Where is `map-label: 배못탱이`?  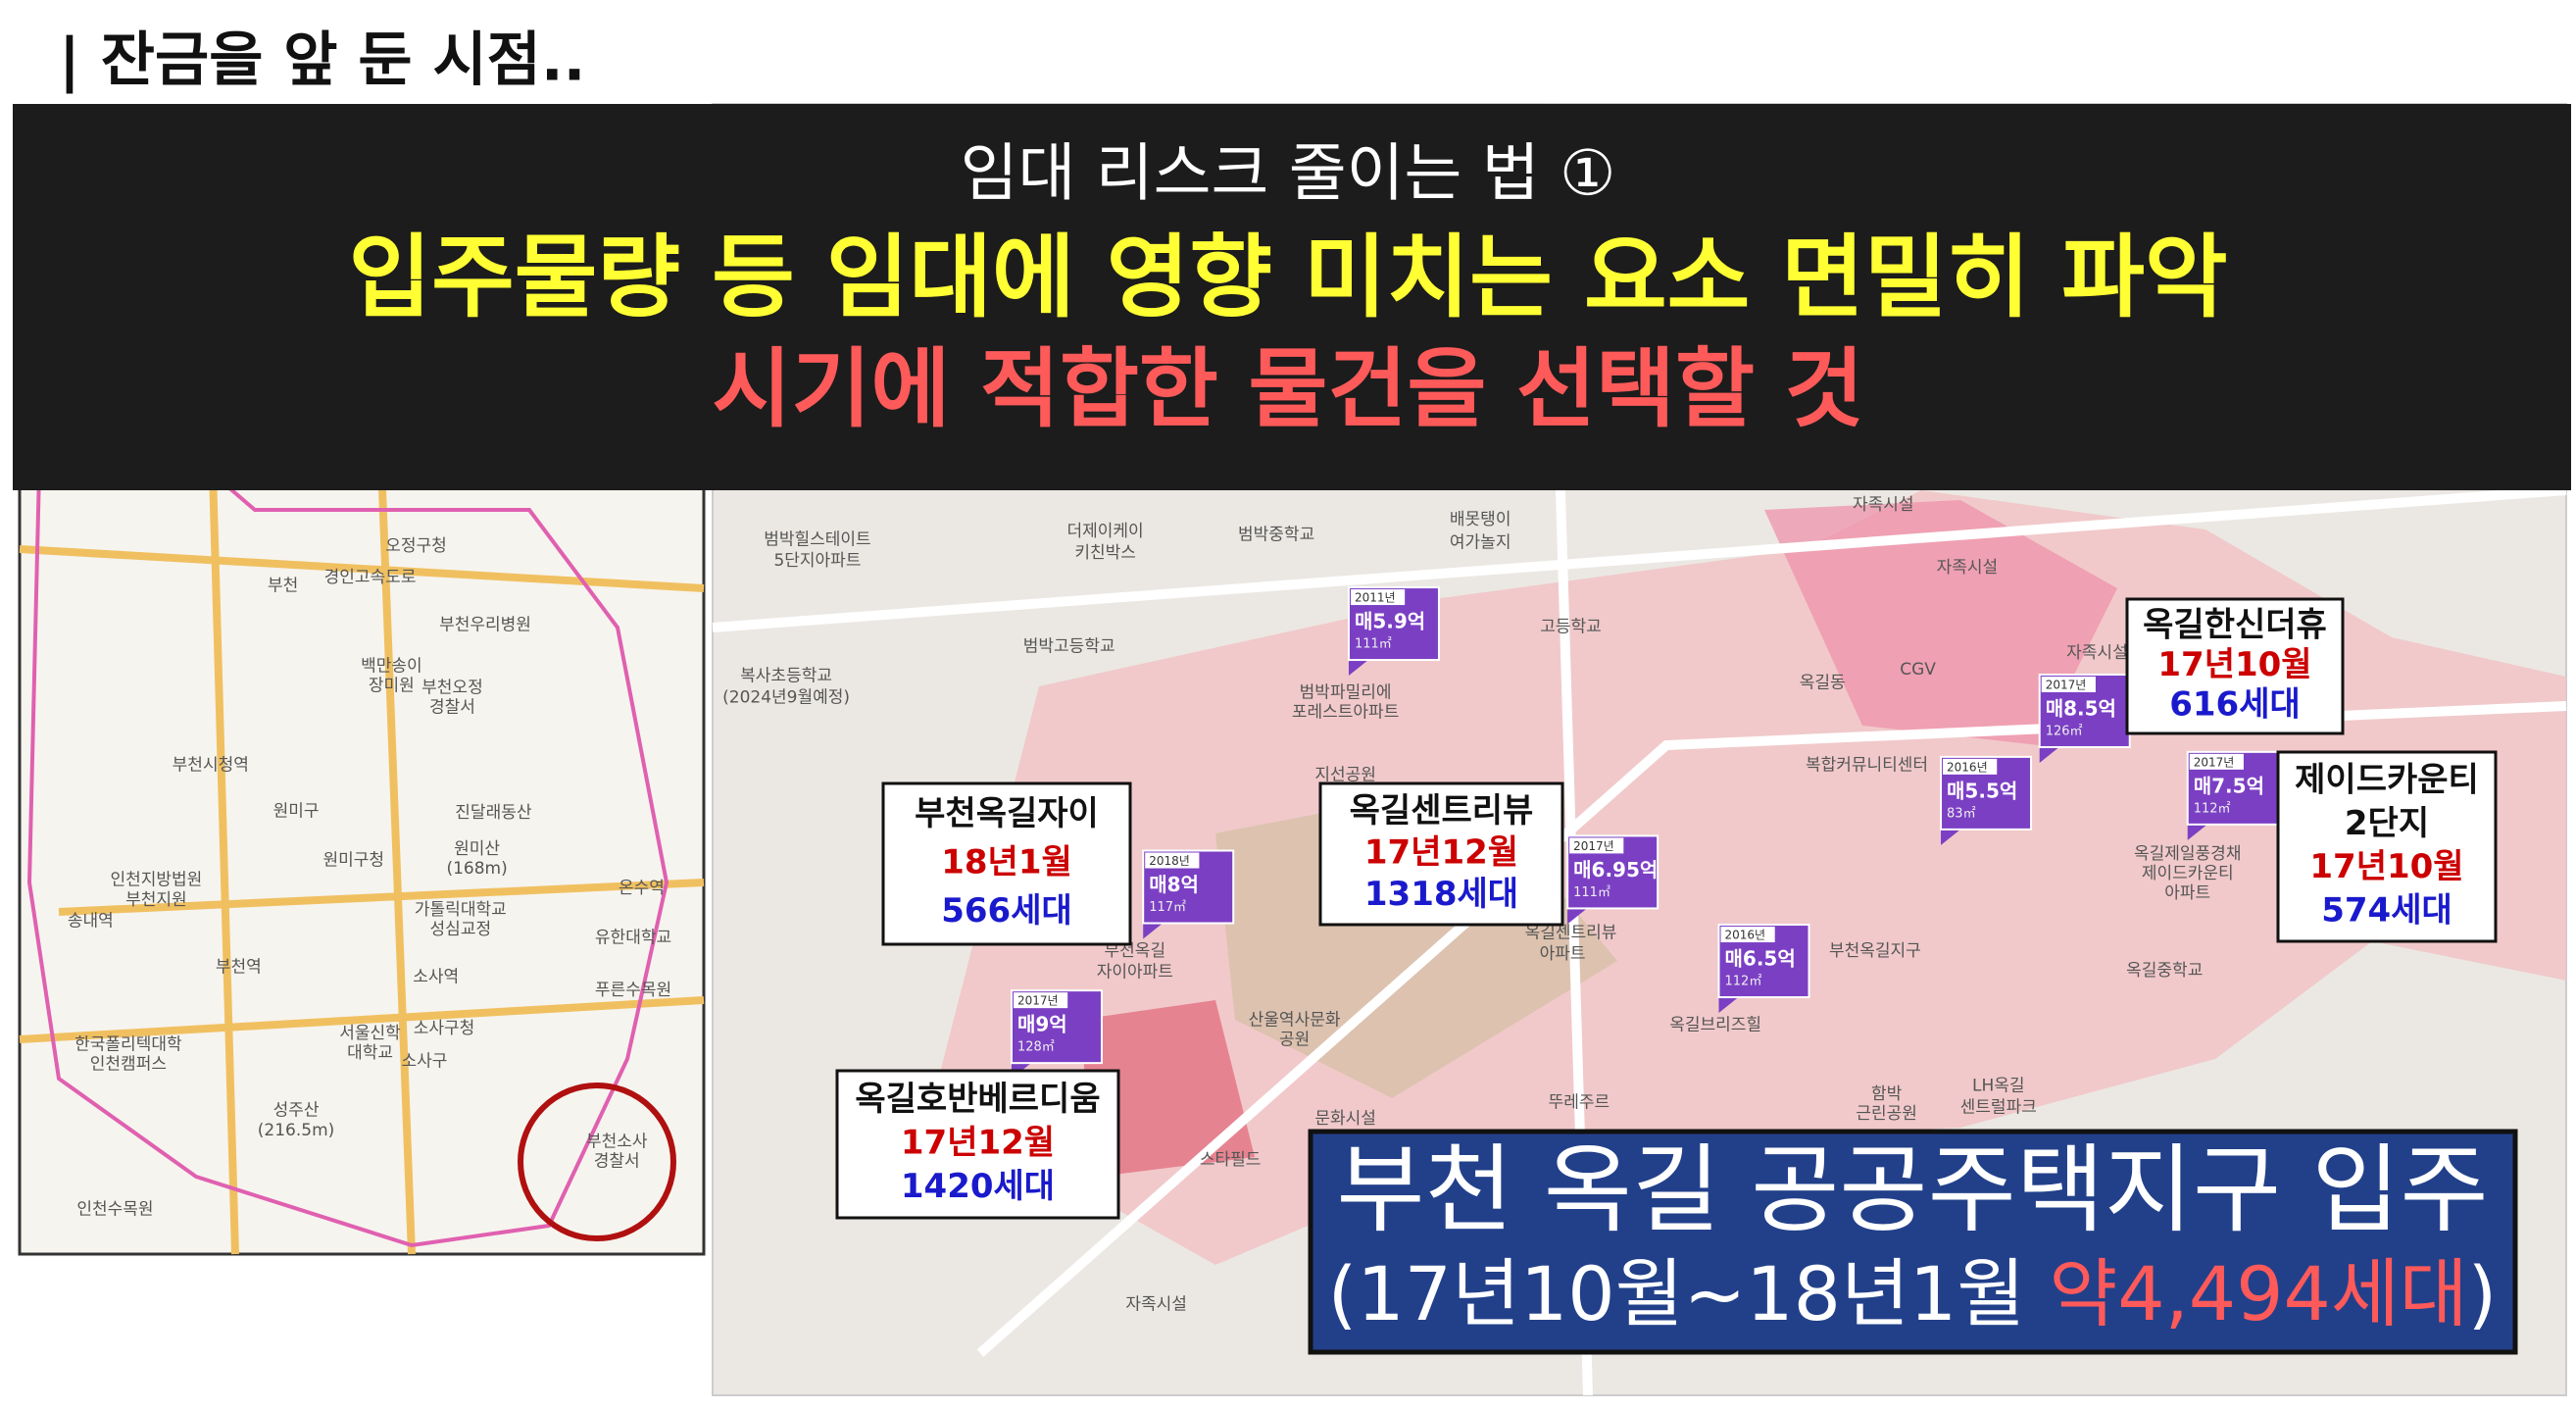
map-label: 배못탱이 is located at coordinates (1480, 519).